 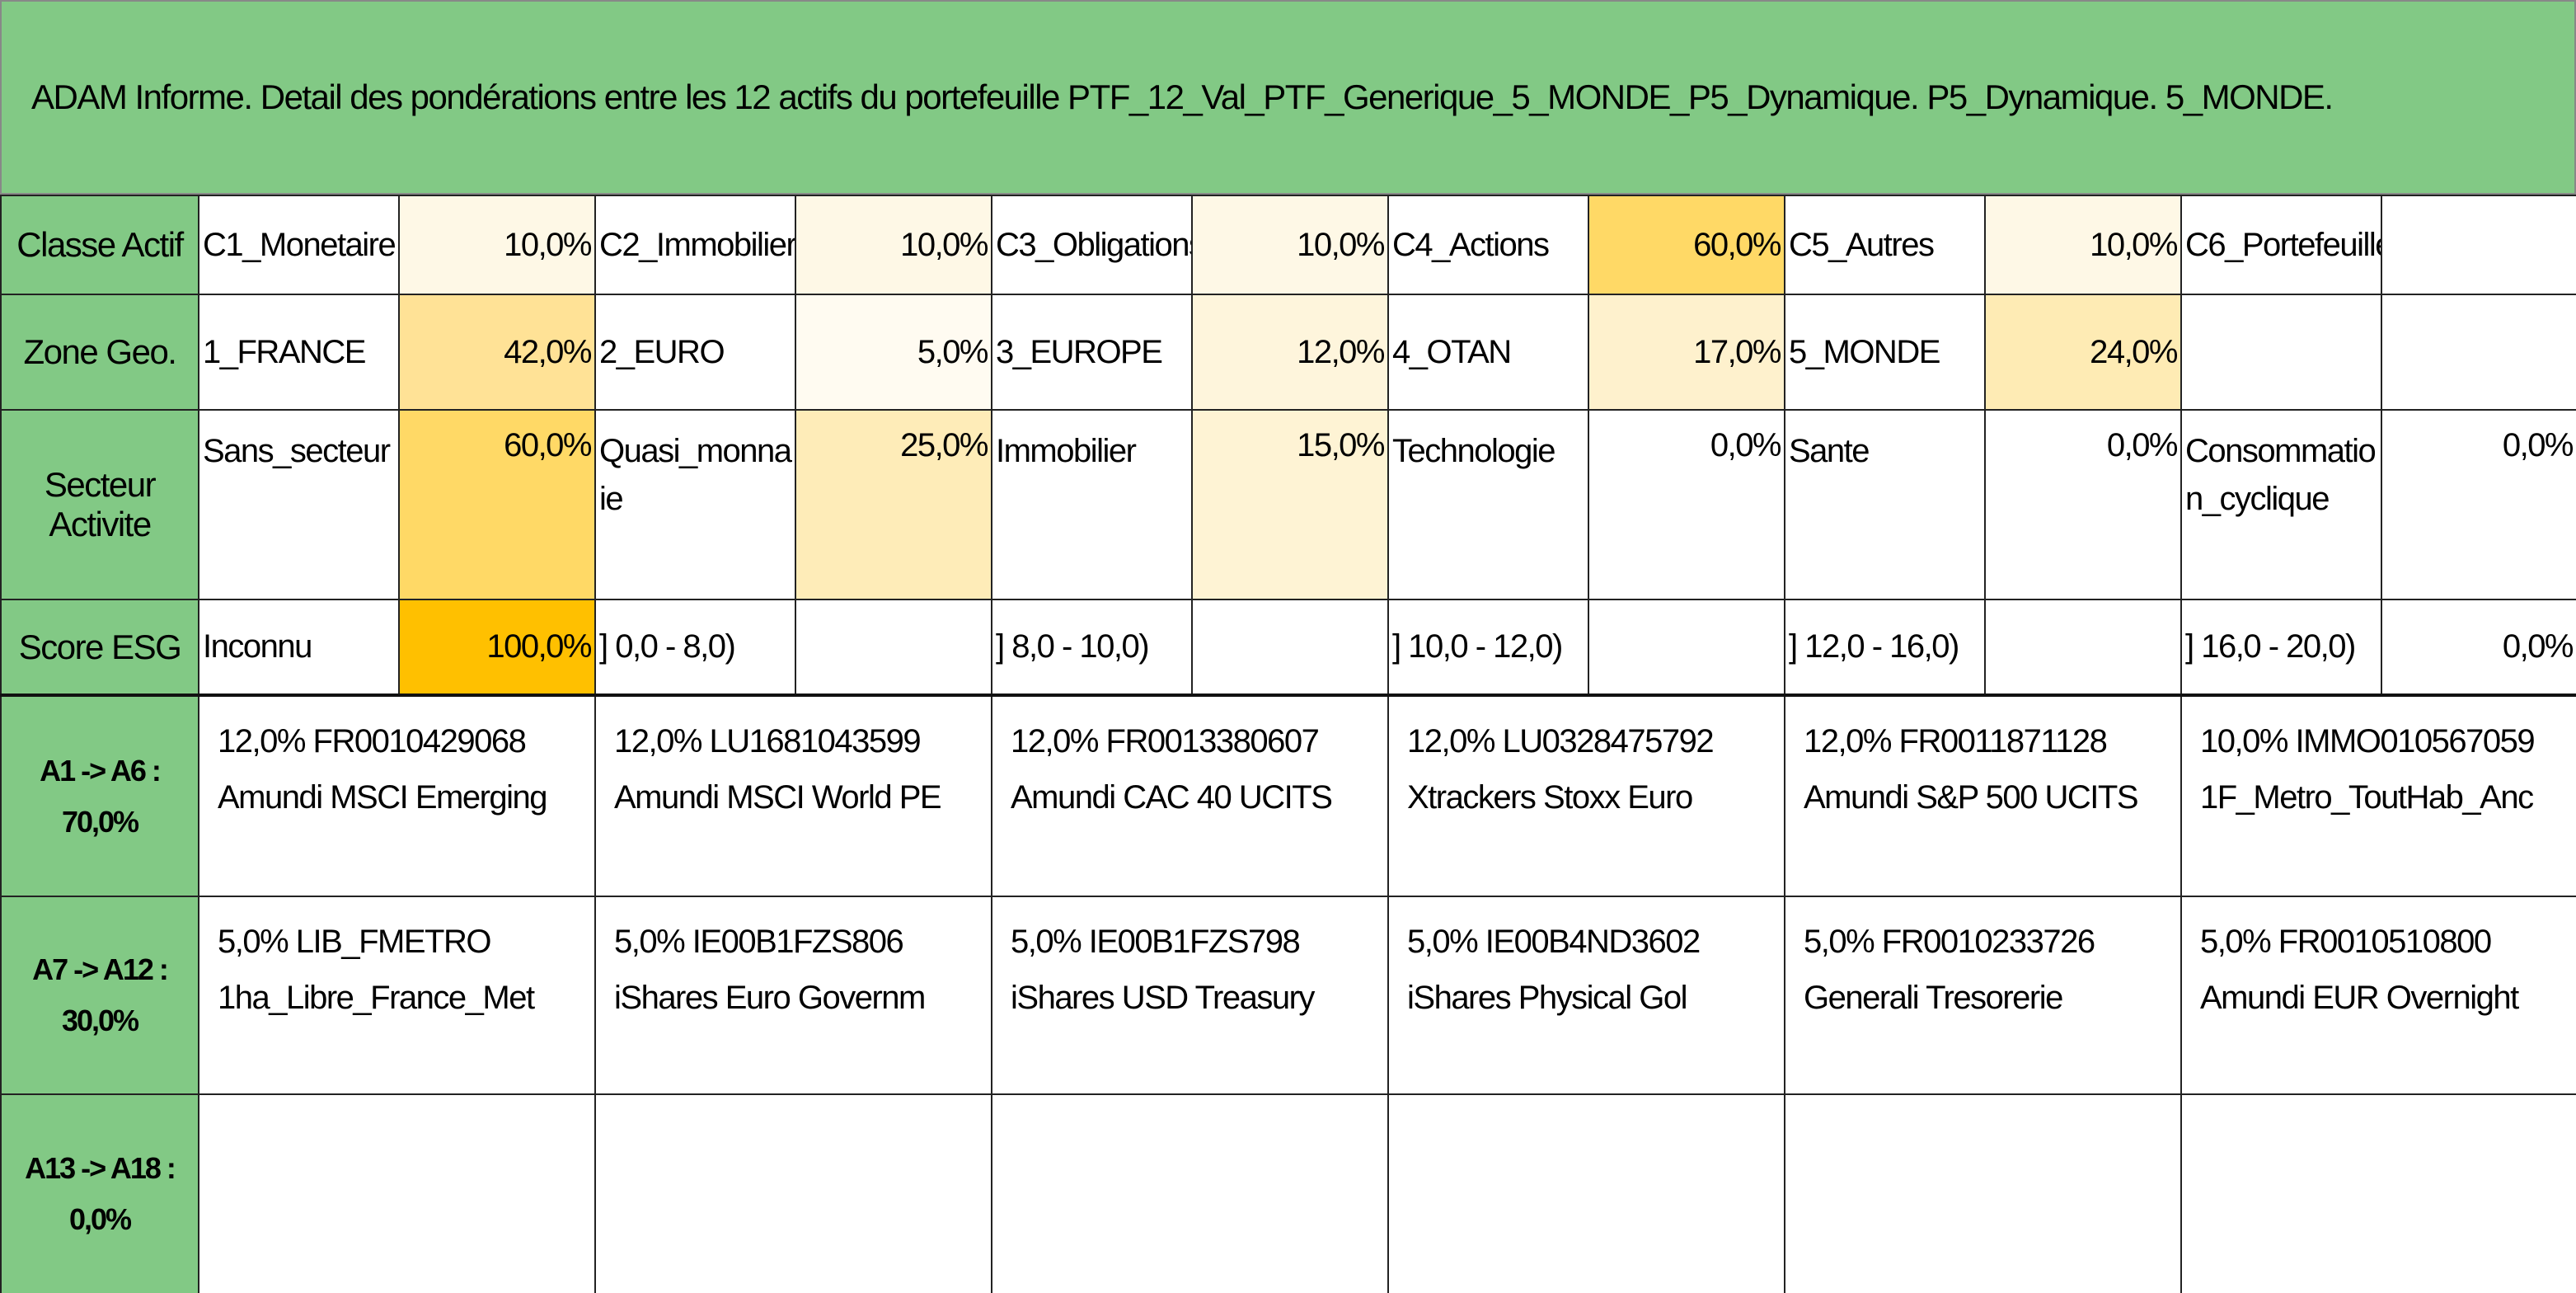 What do you see at coordinates (1092, 245) in the screenshot?
I see `cell-name: C3_Obligations` at bounding box center [1092, 245].